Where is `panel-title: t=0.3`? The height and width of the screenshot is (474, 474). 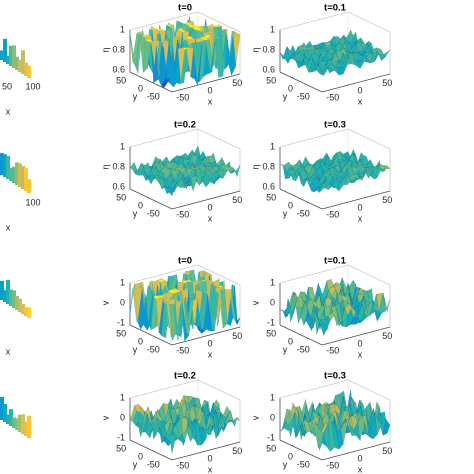
panel-title: t=0.3 is located at coordinates (335, 125).